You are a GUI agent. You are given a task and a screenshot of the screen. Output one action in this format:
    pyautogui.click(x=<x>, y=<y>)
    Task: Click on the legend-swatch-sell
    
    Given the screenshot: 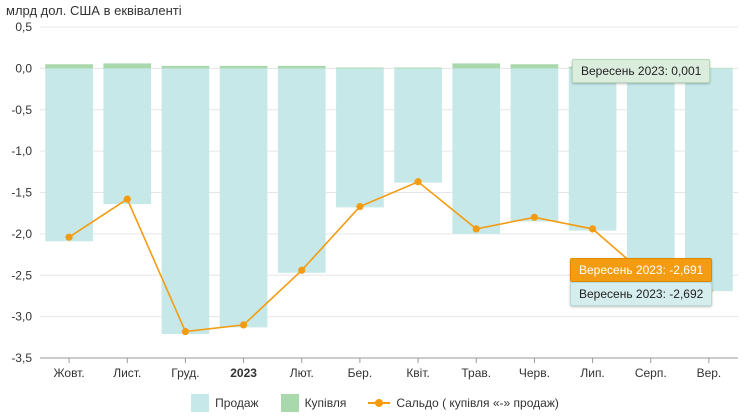 What is the action you would take?
    pyautogui.click(x=200, y=403)
    